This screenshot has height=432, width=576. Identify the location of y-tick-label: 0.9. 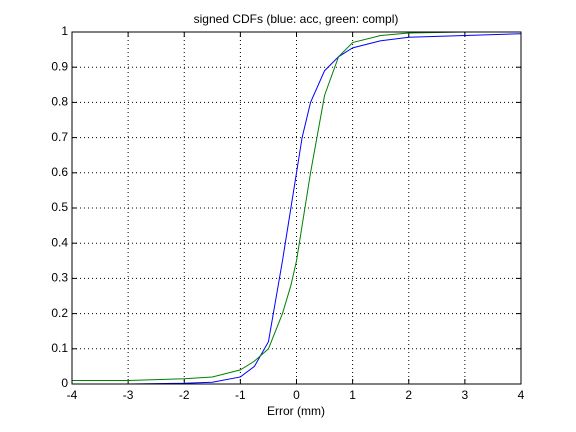
(59, 66).